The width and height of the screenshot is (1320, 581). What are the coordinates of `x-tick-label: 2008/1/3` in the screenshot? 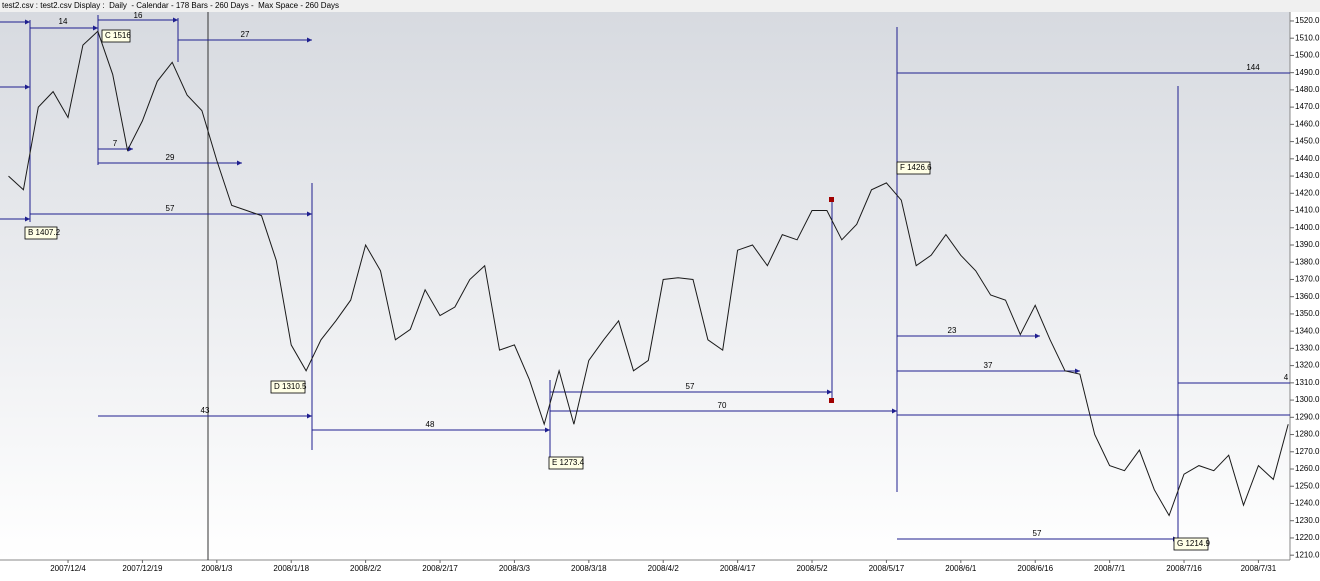 It's located at (217, 568).